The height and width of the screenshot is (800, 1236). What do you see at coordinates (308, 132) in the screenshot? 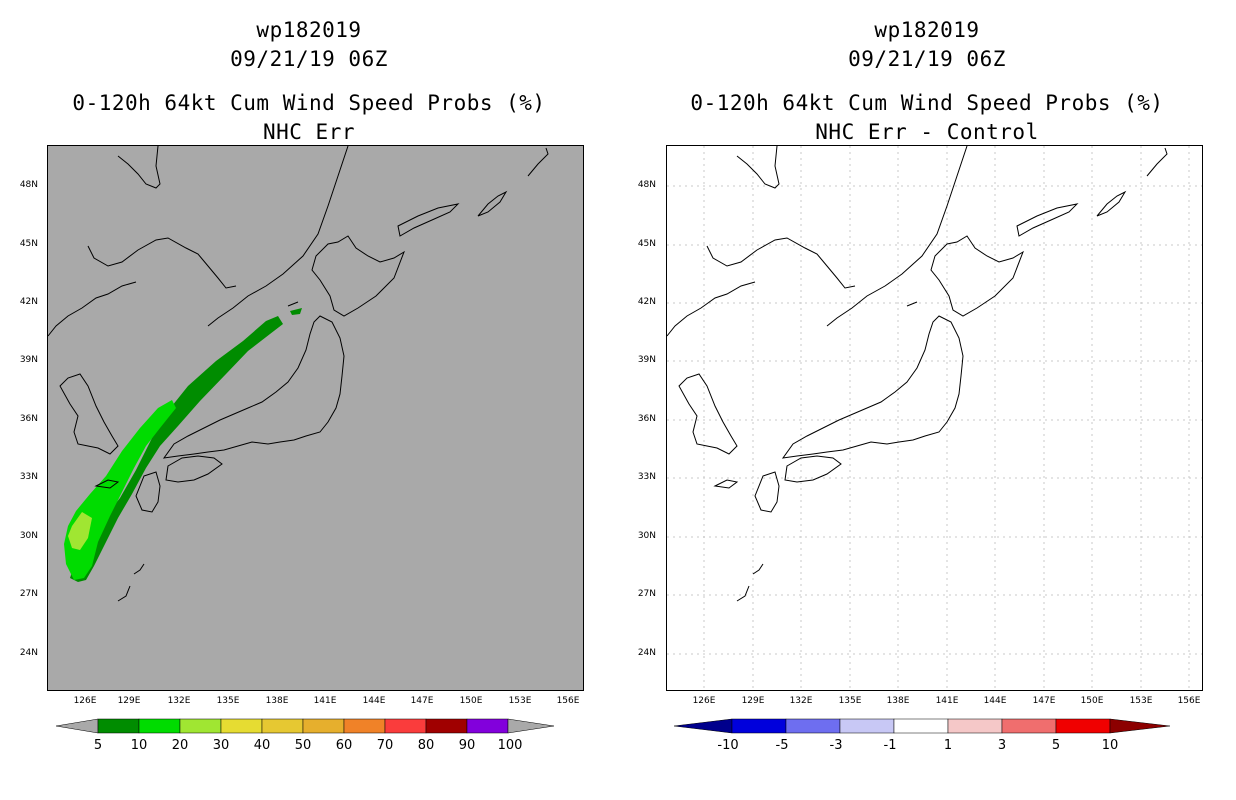
I see `plot-subtitle: NHC Err` at bounding box center [308, 132].